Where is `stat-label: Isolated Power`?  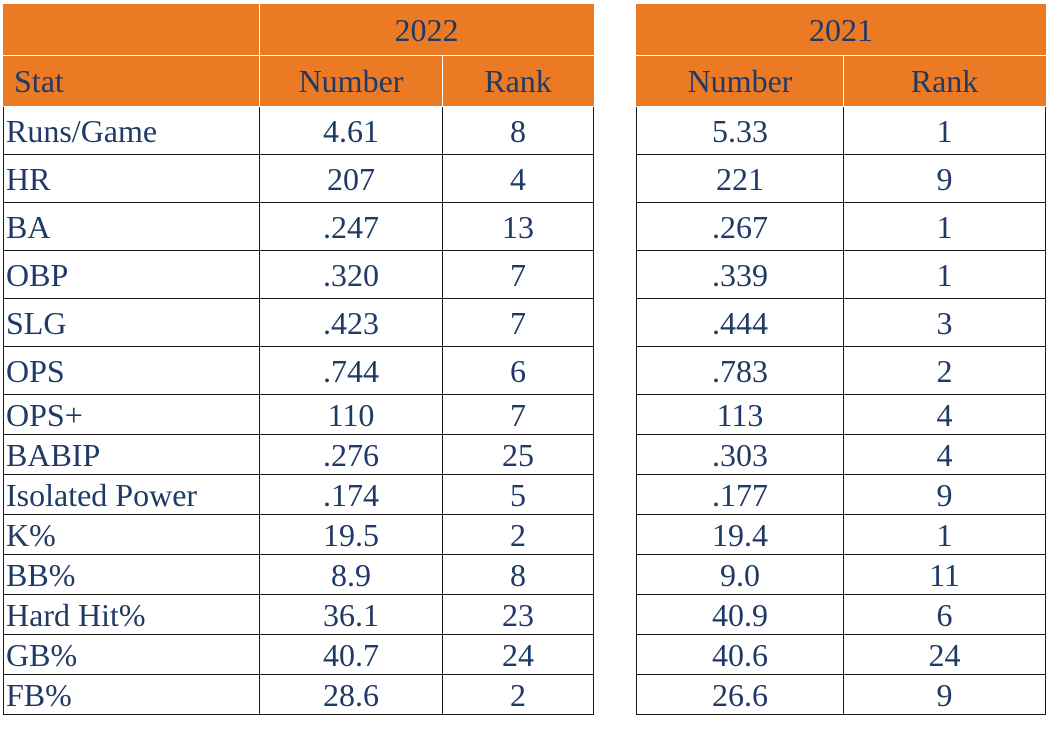
stat-label: Isolated Power is located at coordinates (131, 494).